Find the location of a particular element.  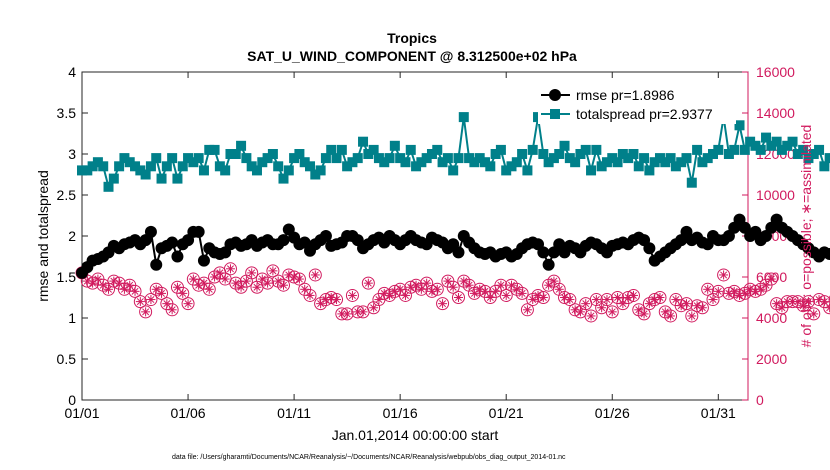

legend-marker-totalspread is located at coordinates (555, 114).